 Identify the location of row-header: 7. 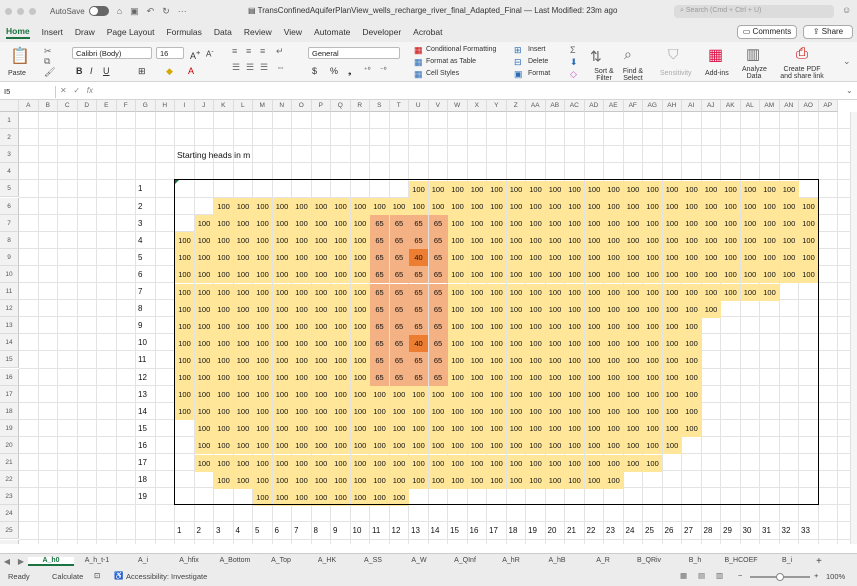
(9, 223).